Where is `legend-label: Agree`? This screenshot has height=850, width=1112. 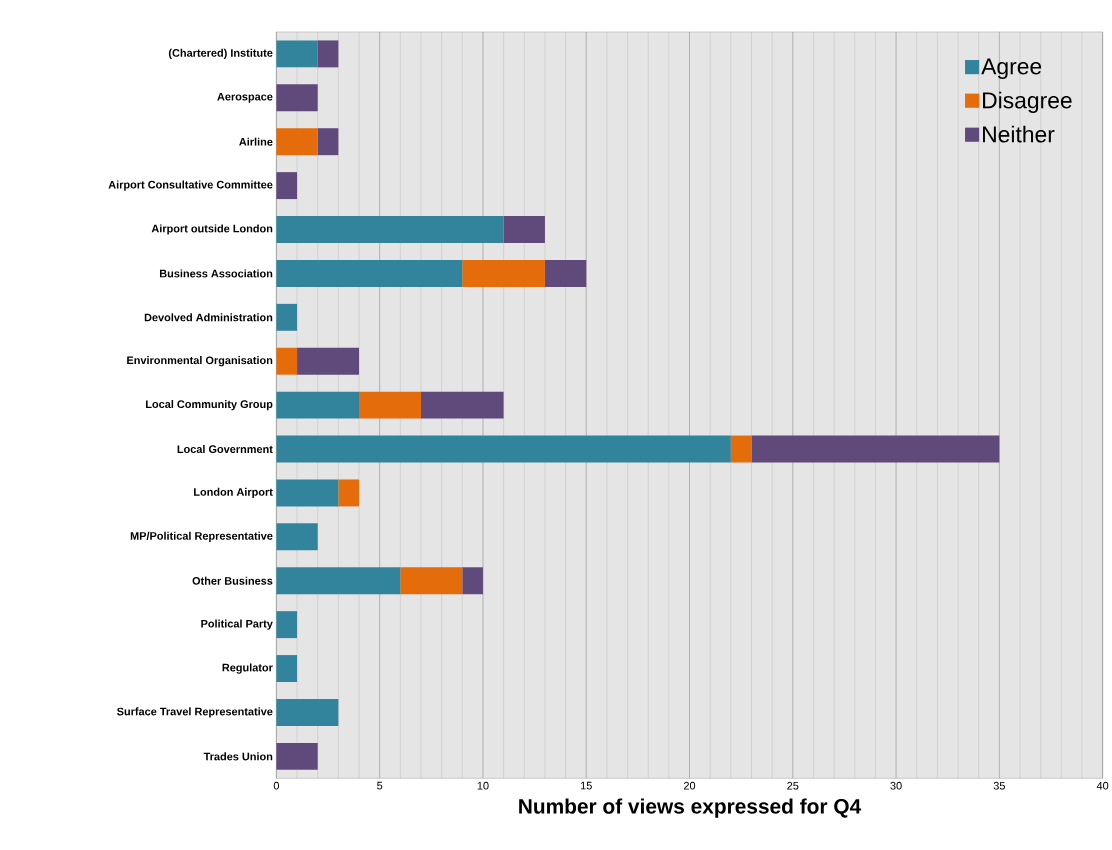
legend-label: Agree is located at coordinates (1011, 68).